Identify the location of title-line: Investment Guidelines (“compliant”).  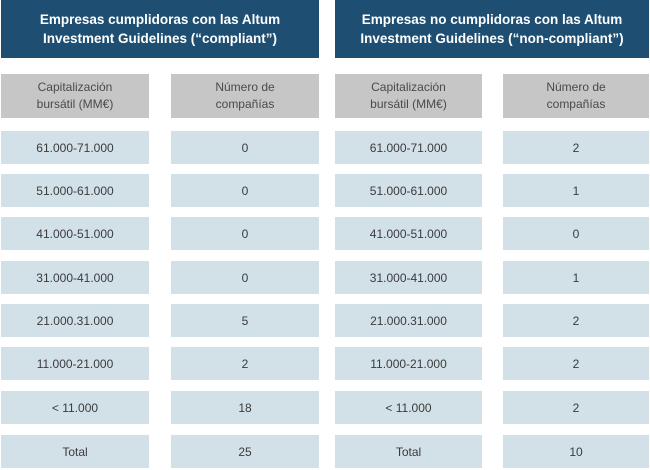
(160, 38).